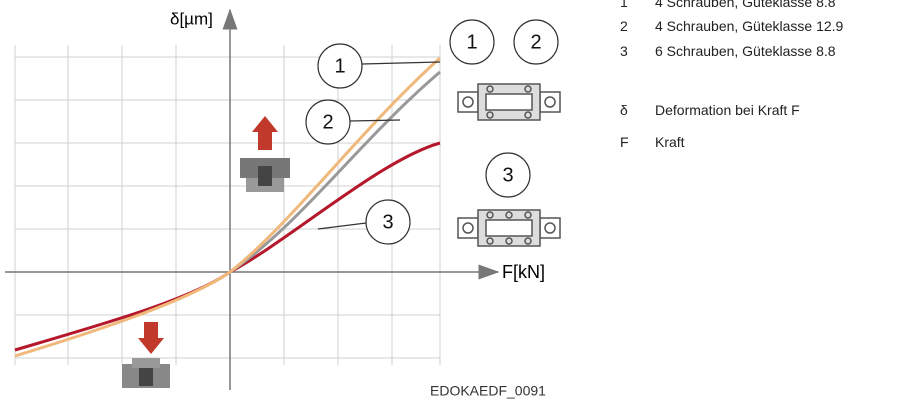 This screenshot has height=405, width=898. I want to click on mounting-label: 3, so click(507, 175).